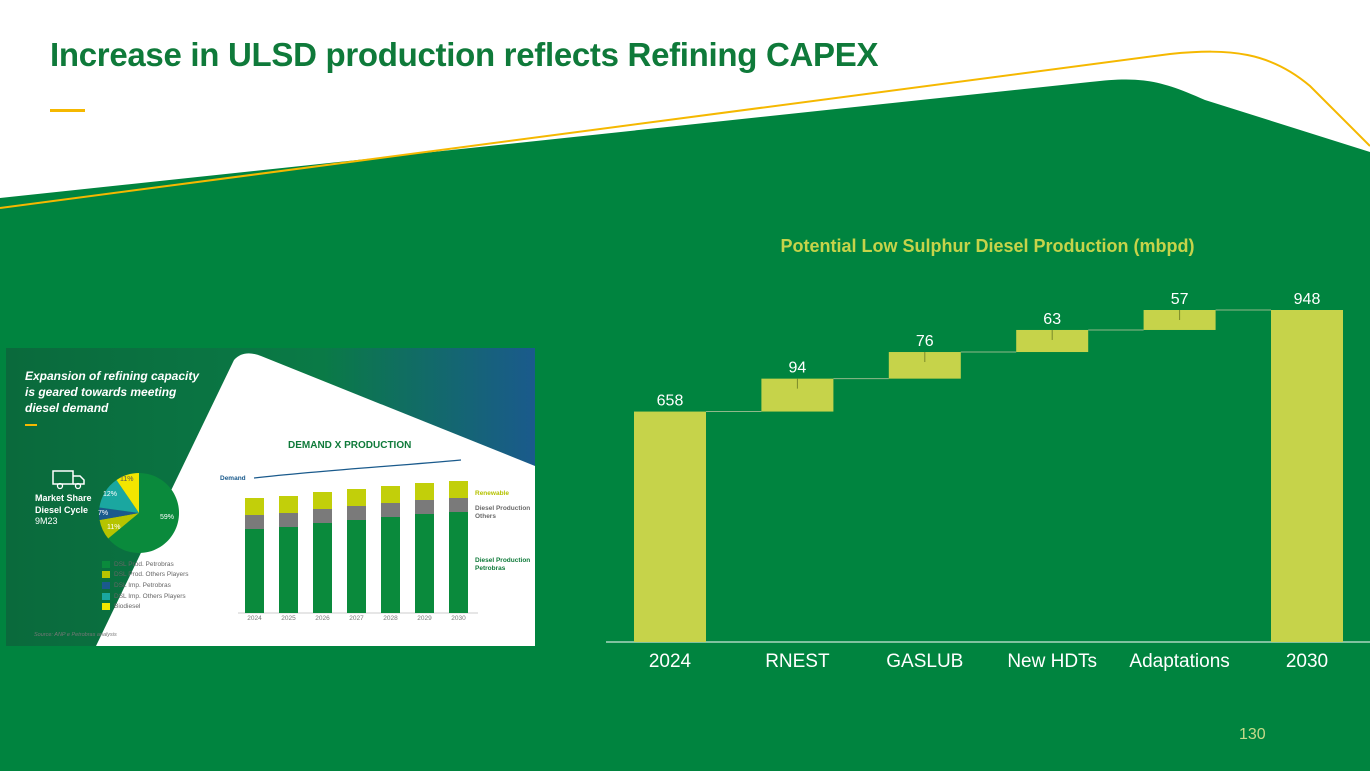 The height and width of the screenshot is (771, 1370). What do you see at coordinates (127, 607) in the screenshot?
I see `legend-label: Biodiesel` at bounding box center [127, 607].